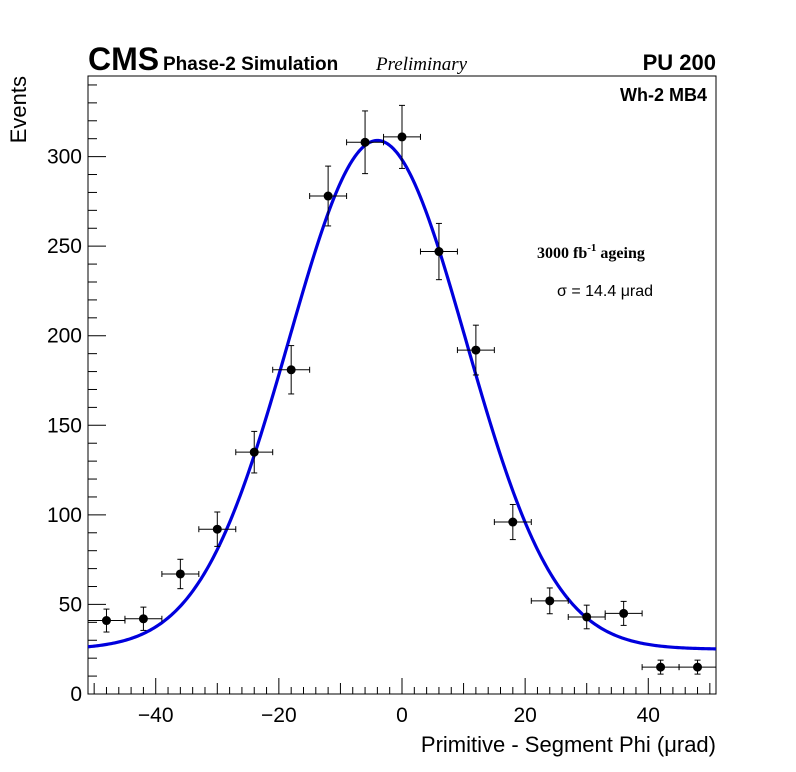 This screenshot has height=772, width=796. What do you see at coordinates (64, 157) in the screenshot?
I see `y-tick-label: 300` at bounding box center [64, 157].